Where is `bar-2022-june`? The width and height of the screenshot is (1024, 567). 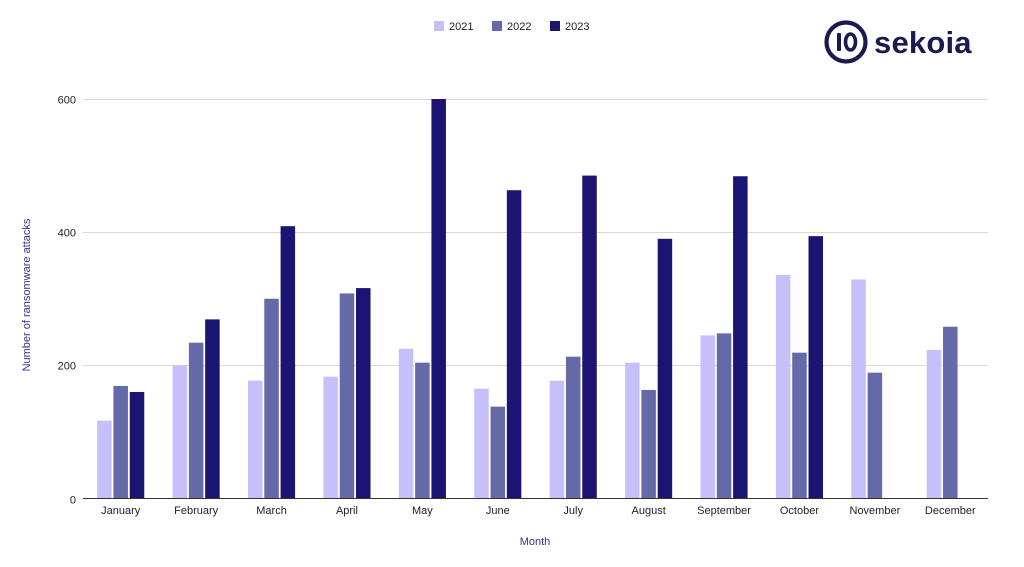 bar-2022-june is located at coordinates (498, 452).